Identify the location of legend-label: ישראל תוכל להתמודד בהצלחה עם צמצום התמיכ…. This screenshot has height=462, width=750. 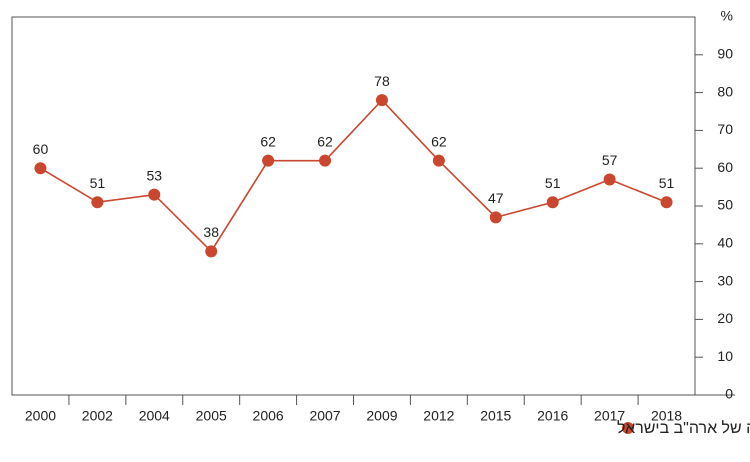
(683, 428).